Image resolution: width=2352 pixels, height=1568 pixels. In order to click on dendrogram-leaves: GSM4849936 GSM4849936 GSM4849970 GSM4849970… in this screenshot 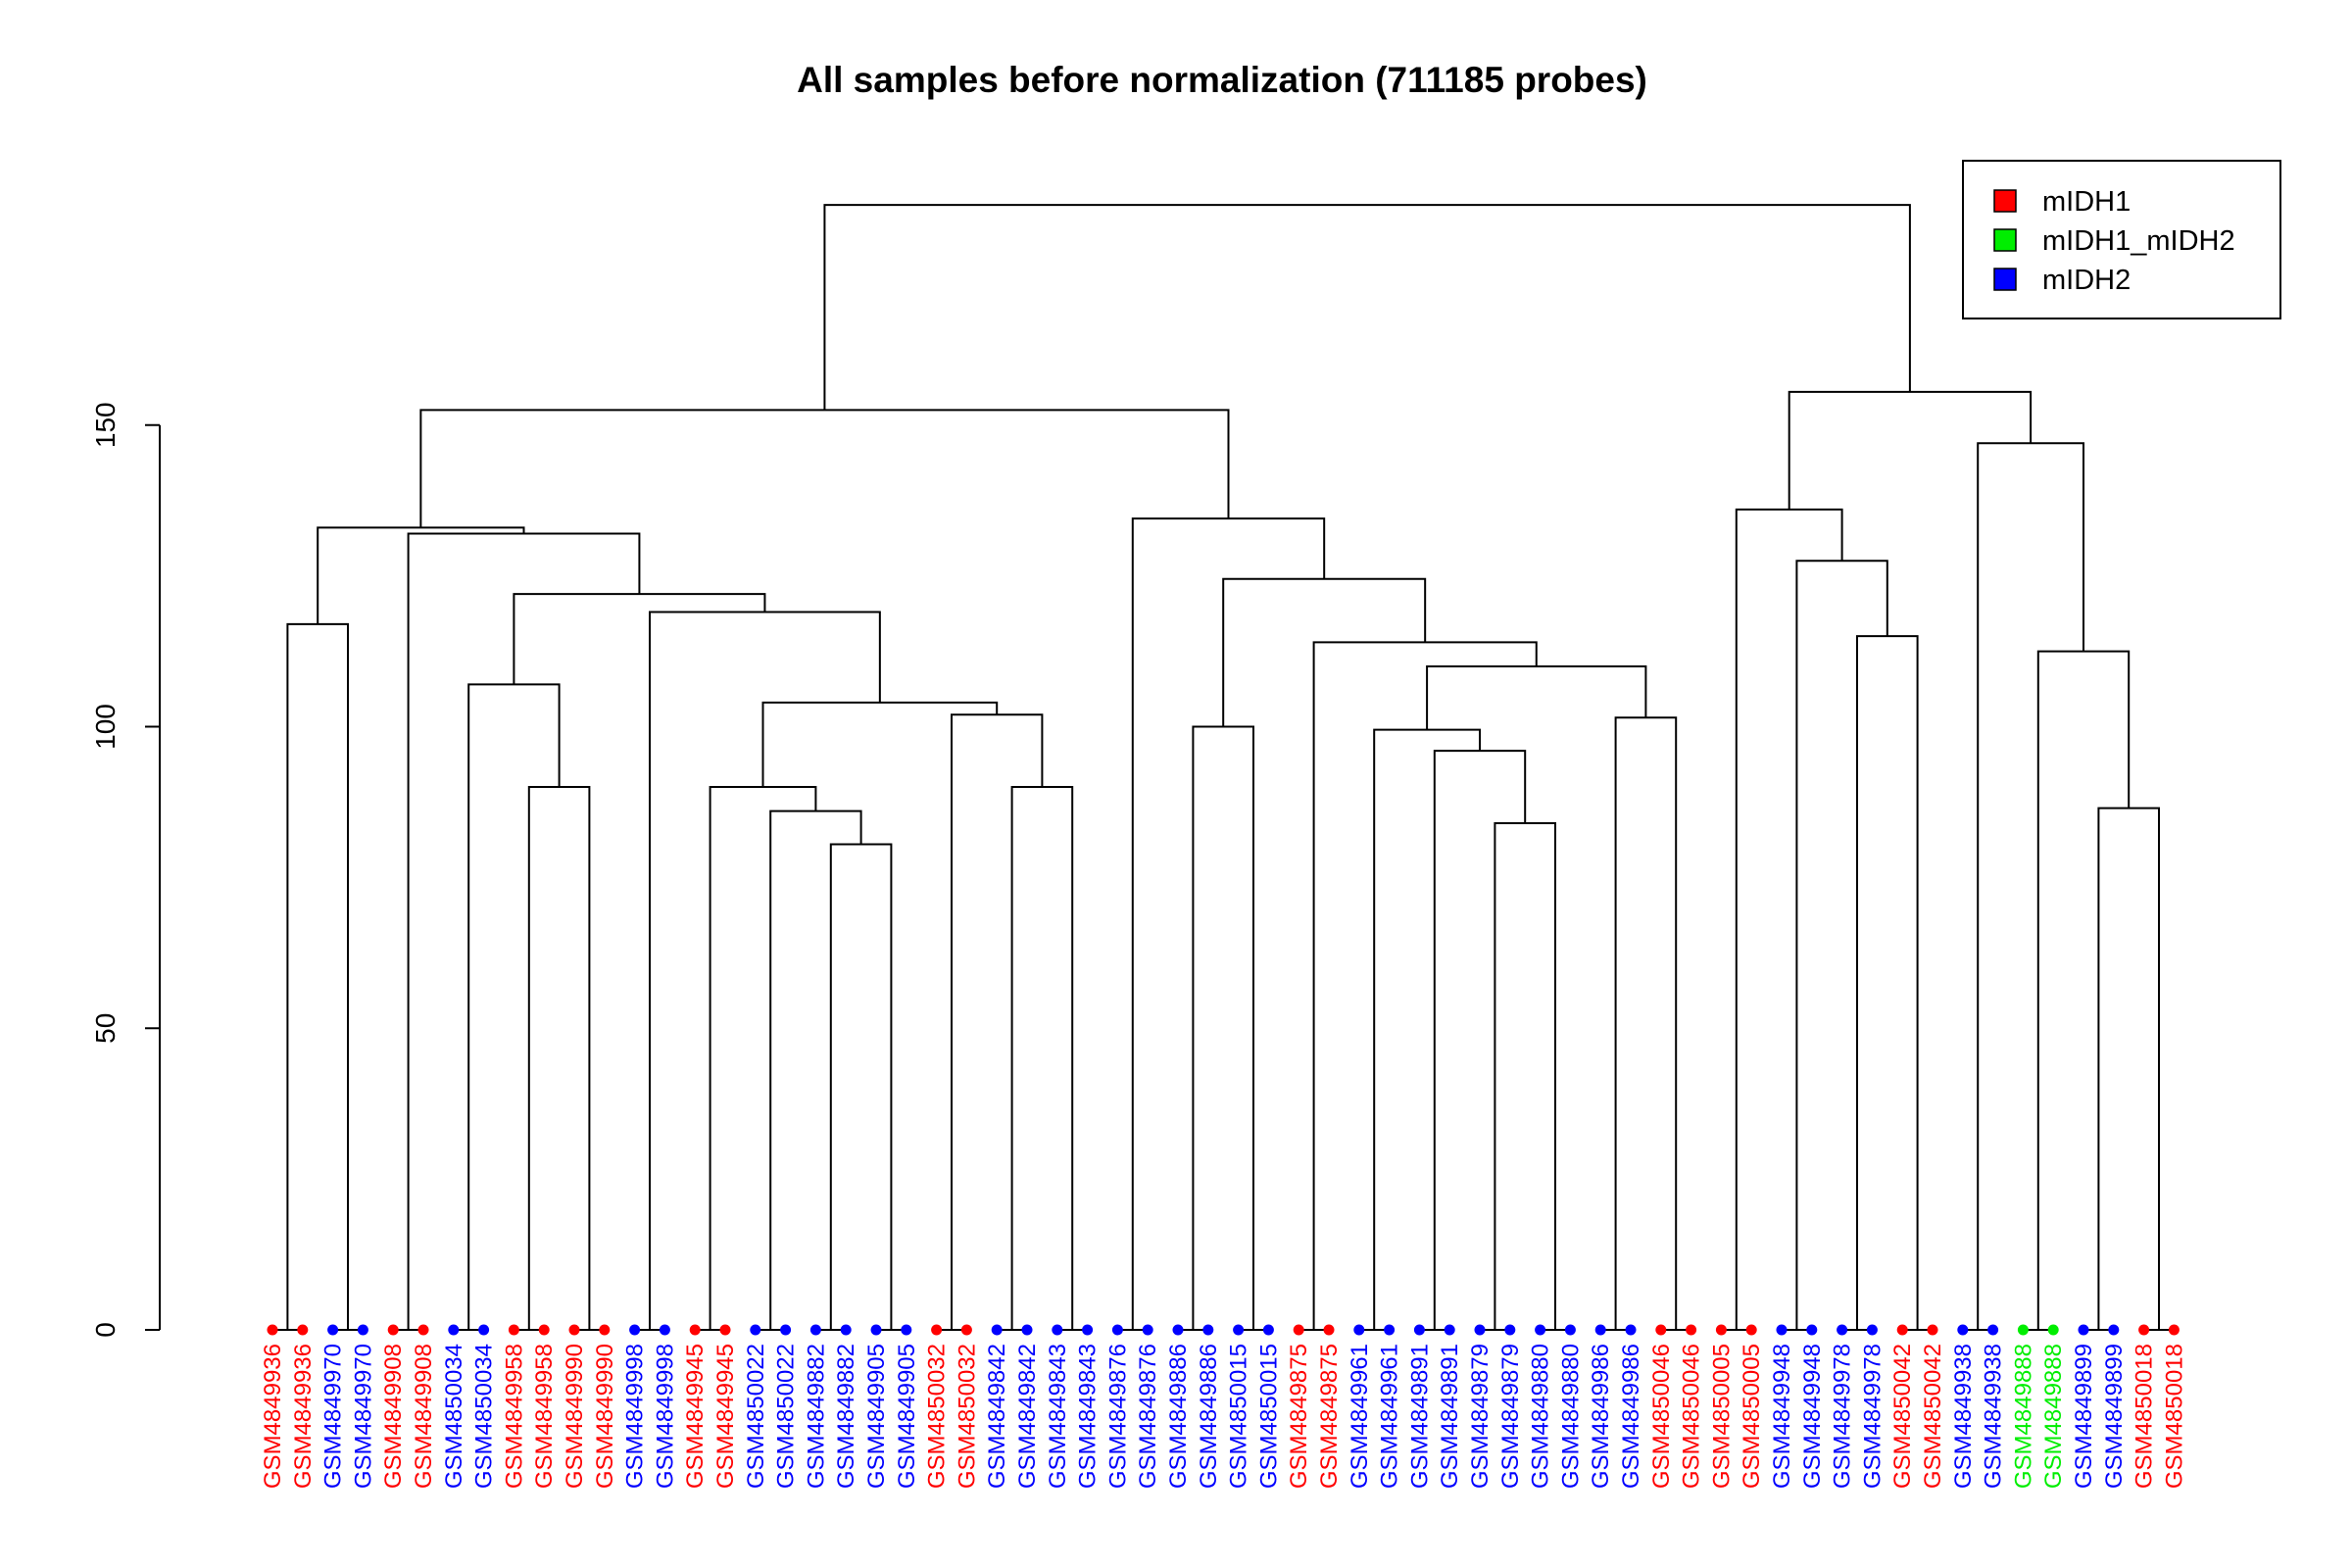, I will do `click(1223, 1406)`.